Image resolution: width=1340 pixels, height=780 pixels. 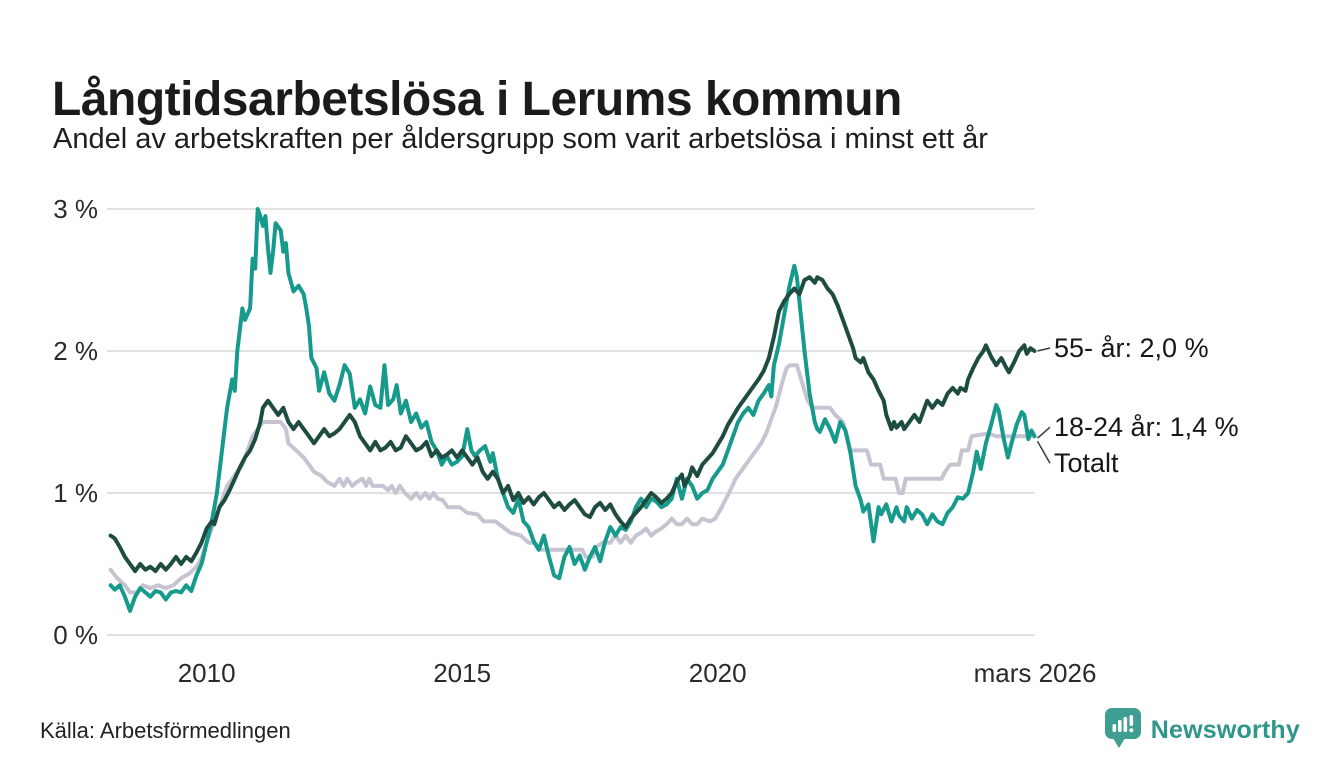 What do you see at coordinates (1146, 427) in the screenshot?
I see `series-label-18-24: 18-24 år: 1,4 %` at bounding box center [1146, 427].